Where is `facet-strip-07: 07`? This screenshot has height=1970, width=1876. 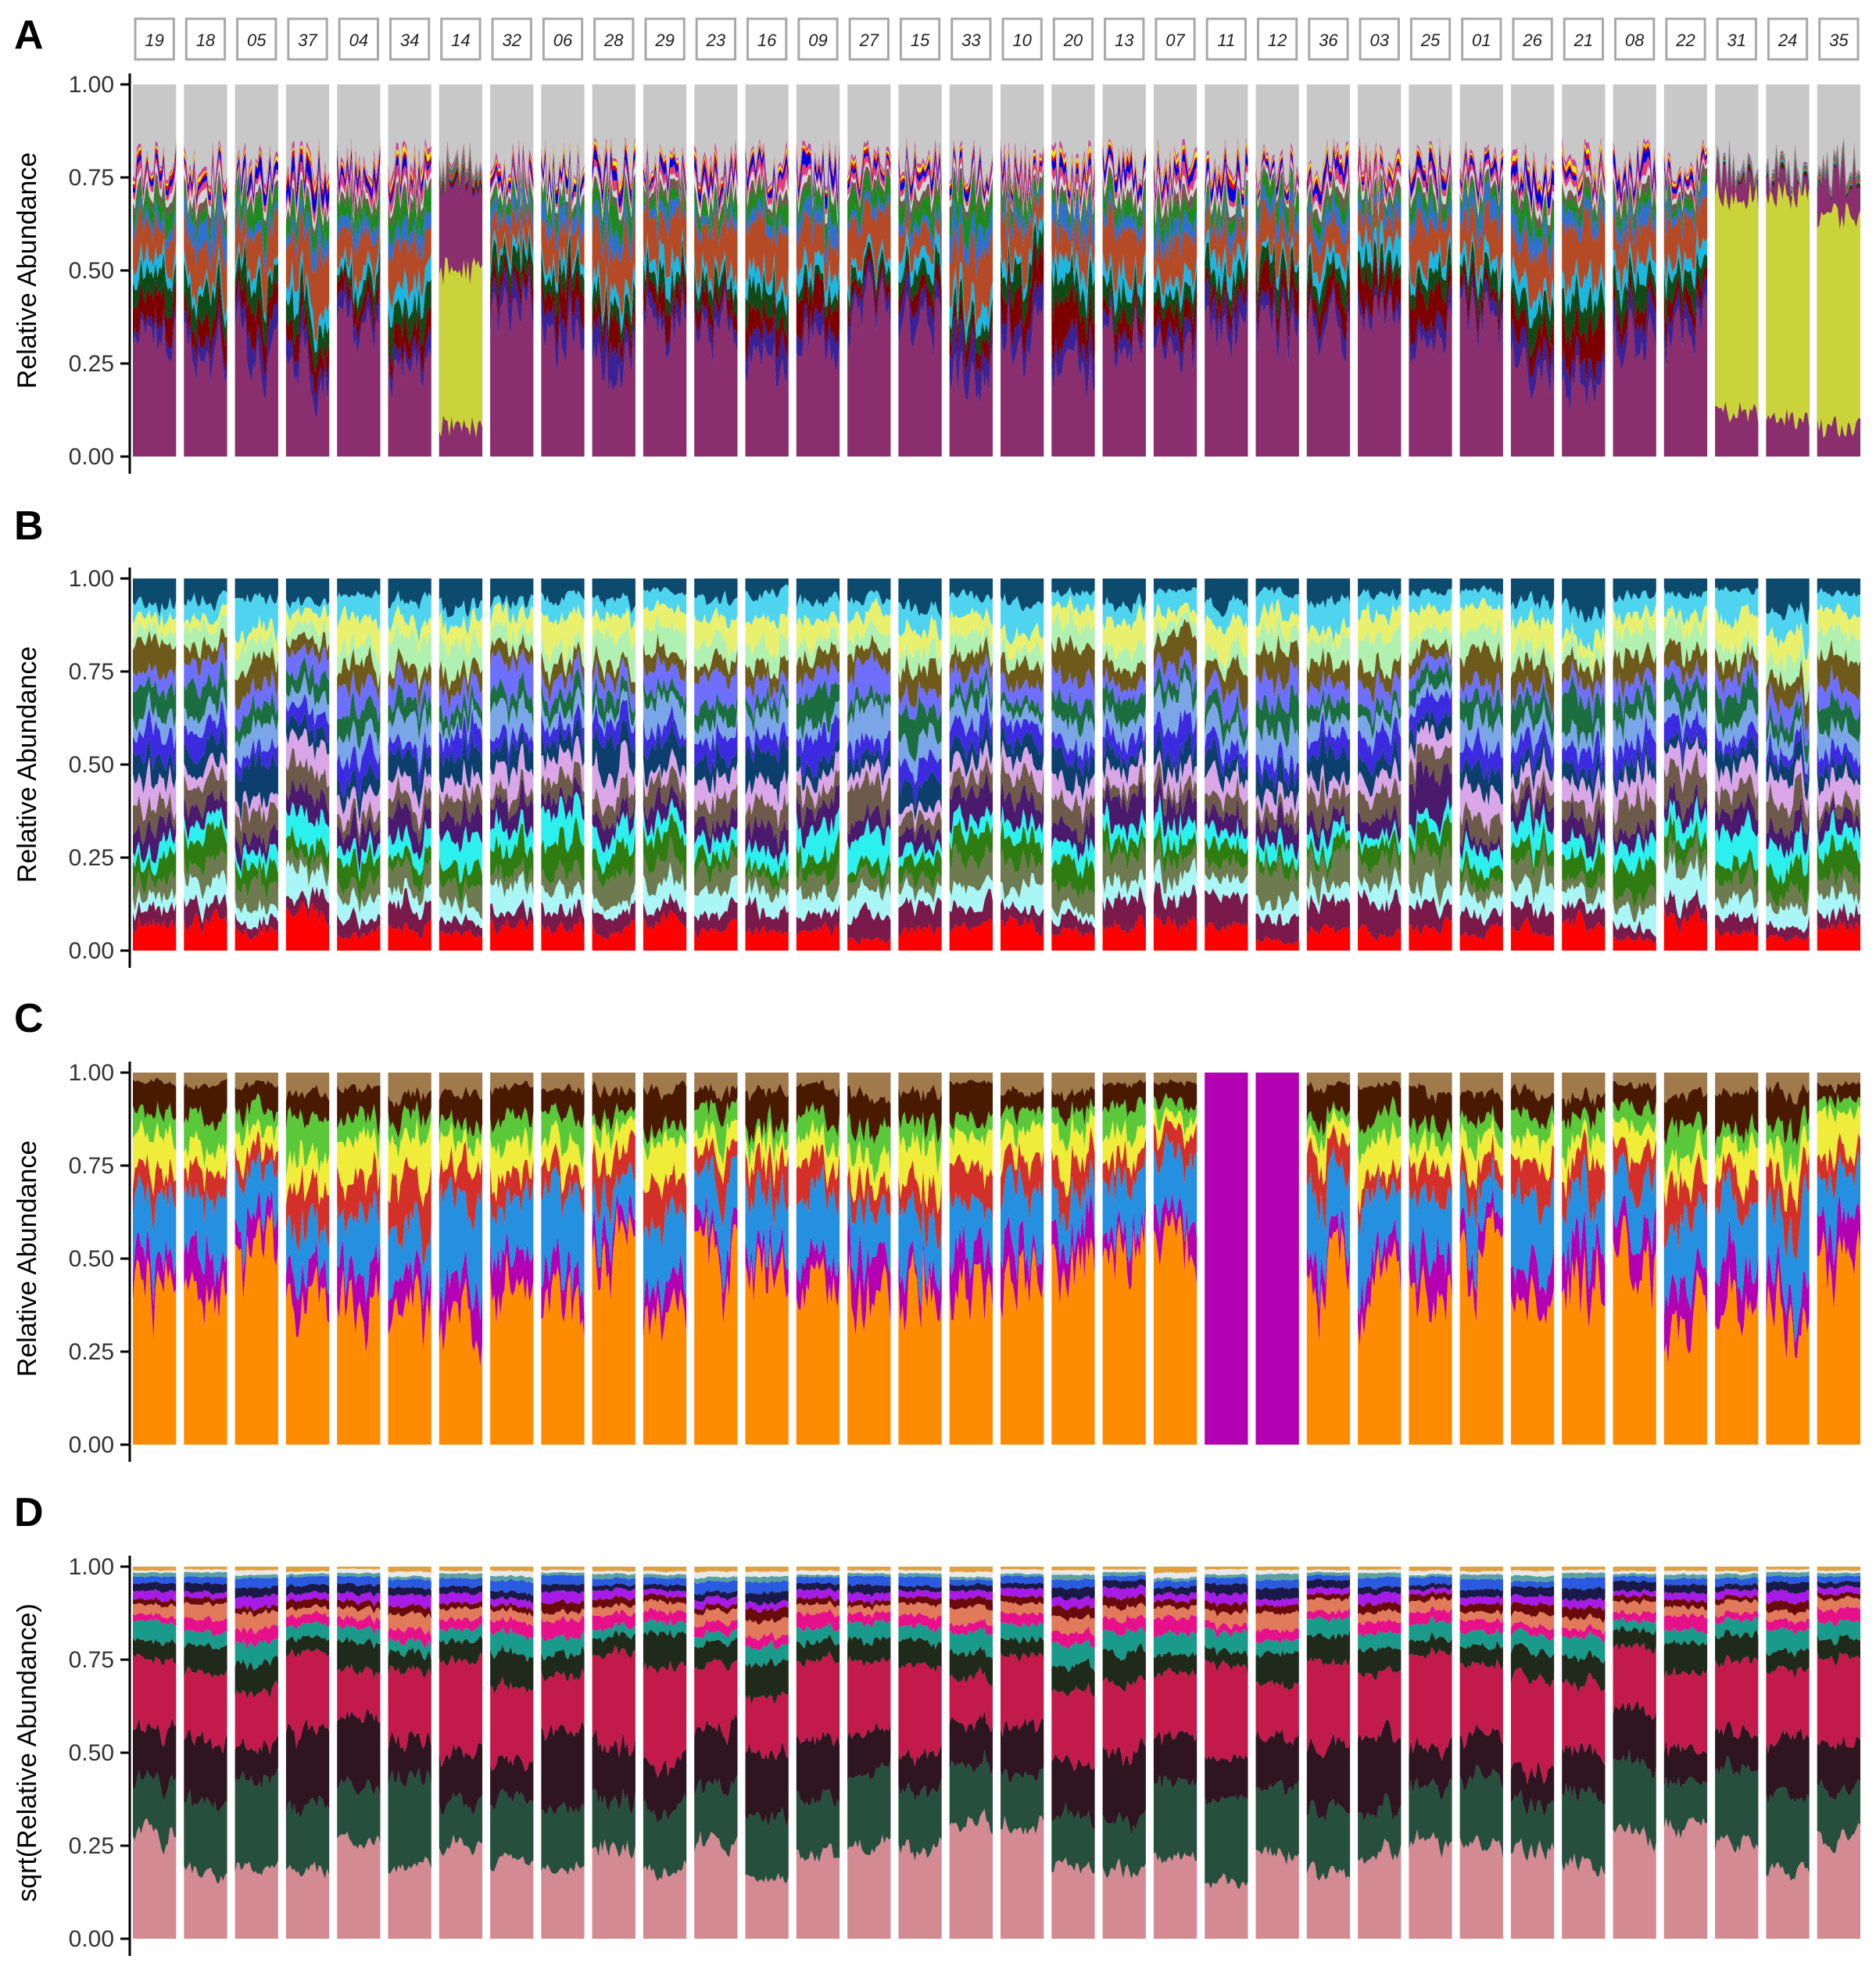
facet-strip-07: 07 is located at coordinates (1175, 39).